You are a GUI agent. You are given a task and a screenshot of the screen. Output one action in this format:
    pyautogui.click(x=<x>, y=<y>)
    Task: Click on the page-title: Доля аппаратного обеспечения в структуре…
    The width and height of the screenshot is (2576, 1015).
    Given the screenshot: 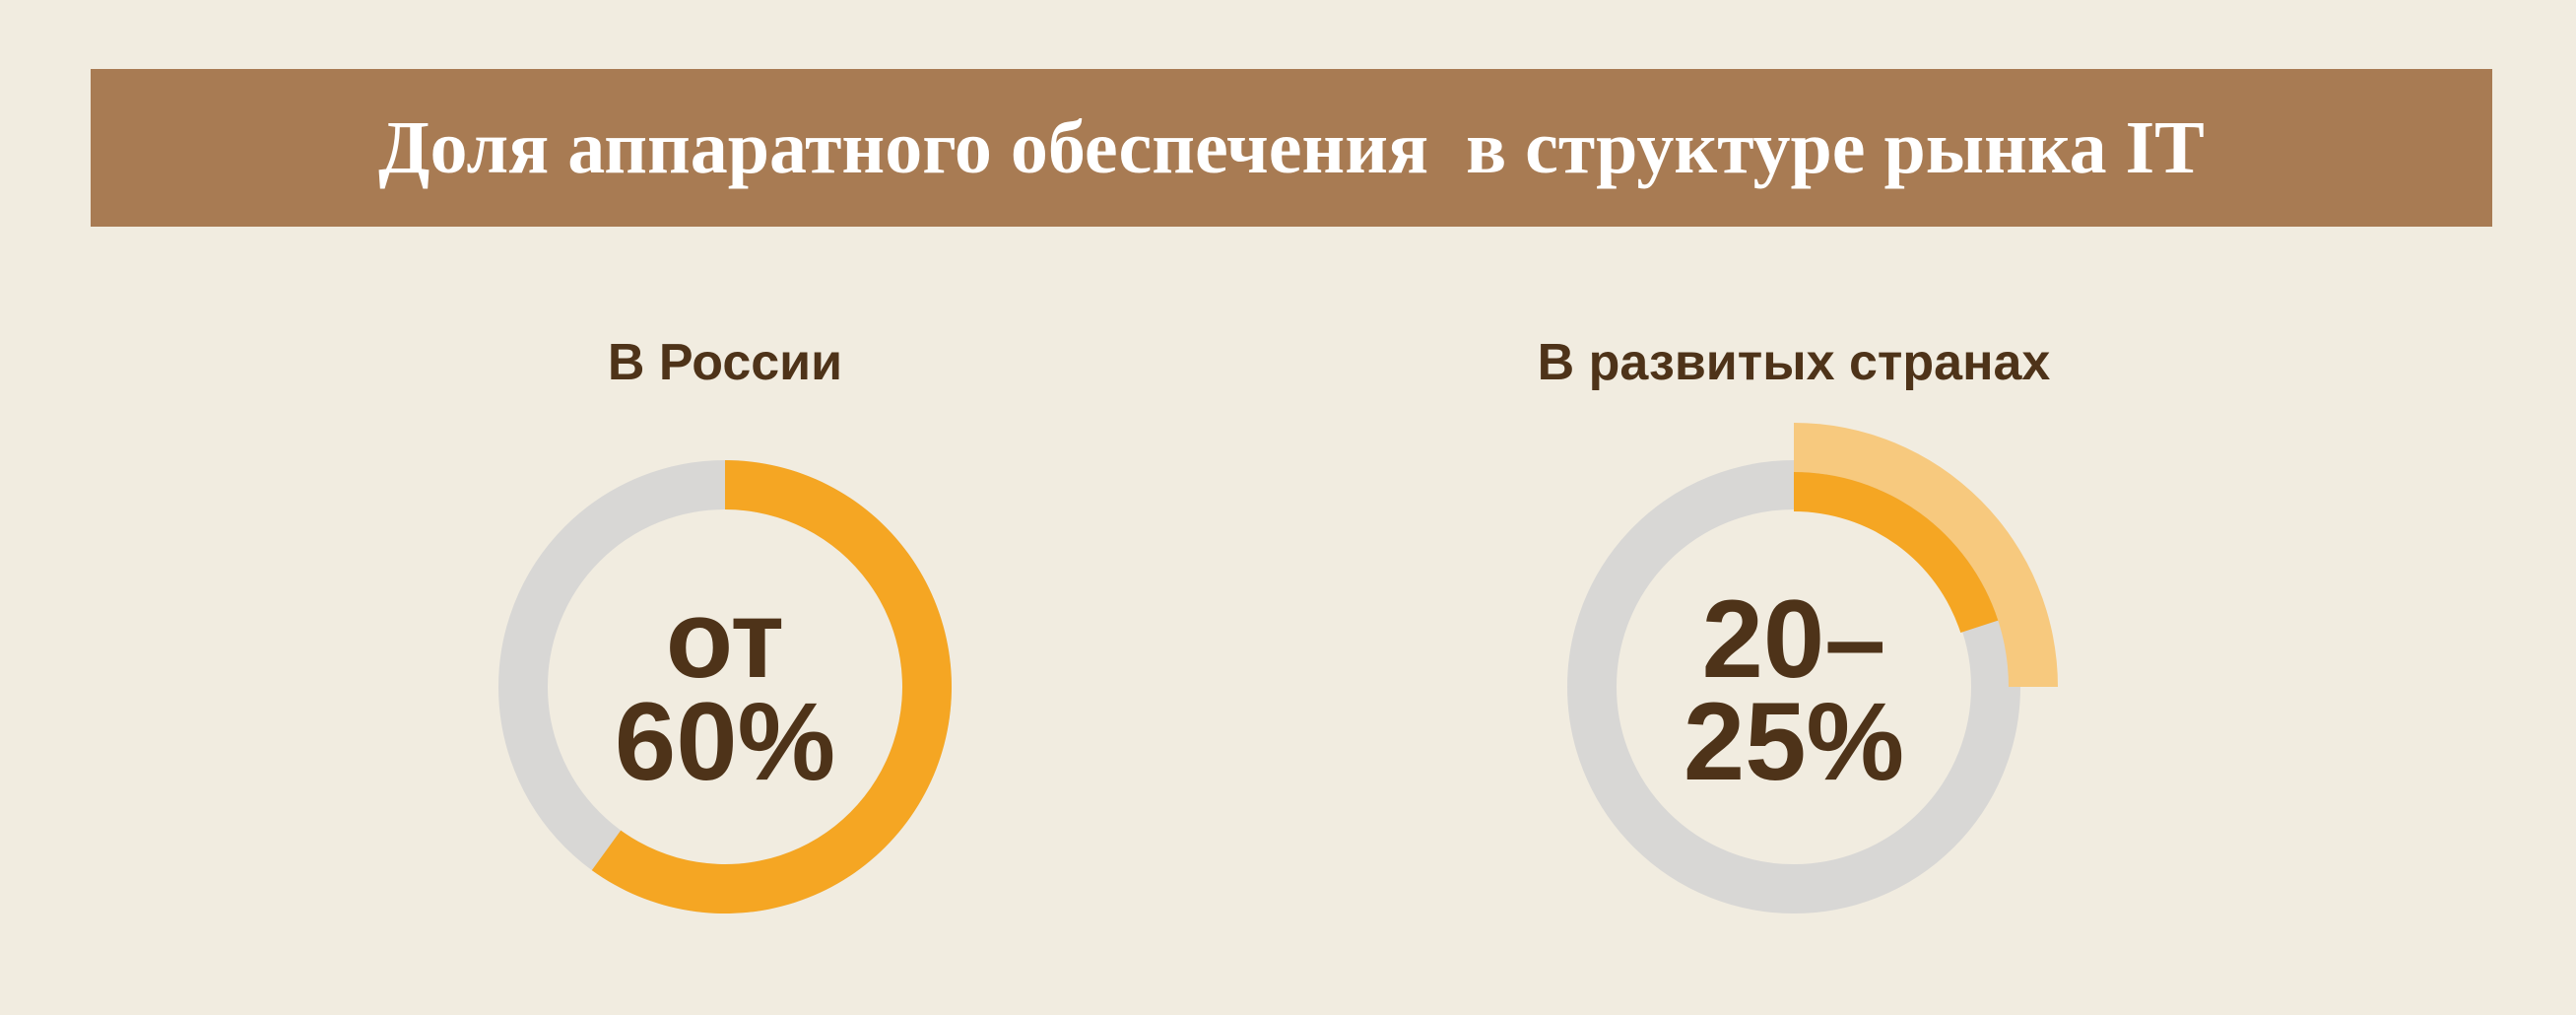 What is the action you would take?
    pyautogui.click(x=1292, y=147)
    